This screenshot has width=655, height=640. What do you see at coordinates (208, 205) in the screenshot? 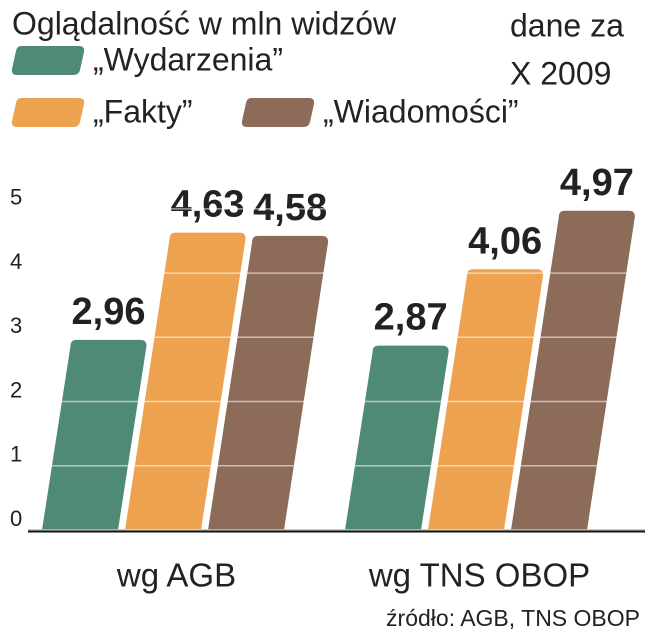
I see `value-label: 4,63` at bounding box center [208, 205].